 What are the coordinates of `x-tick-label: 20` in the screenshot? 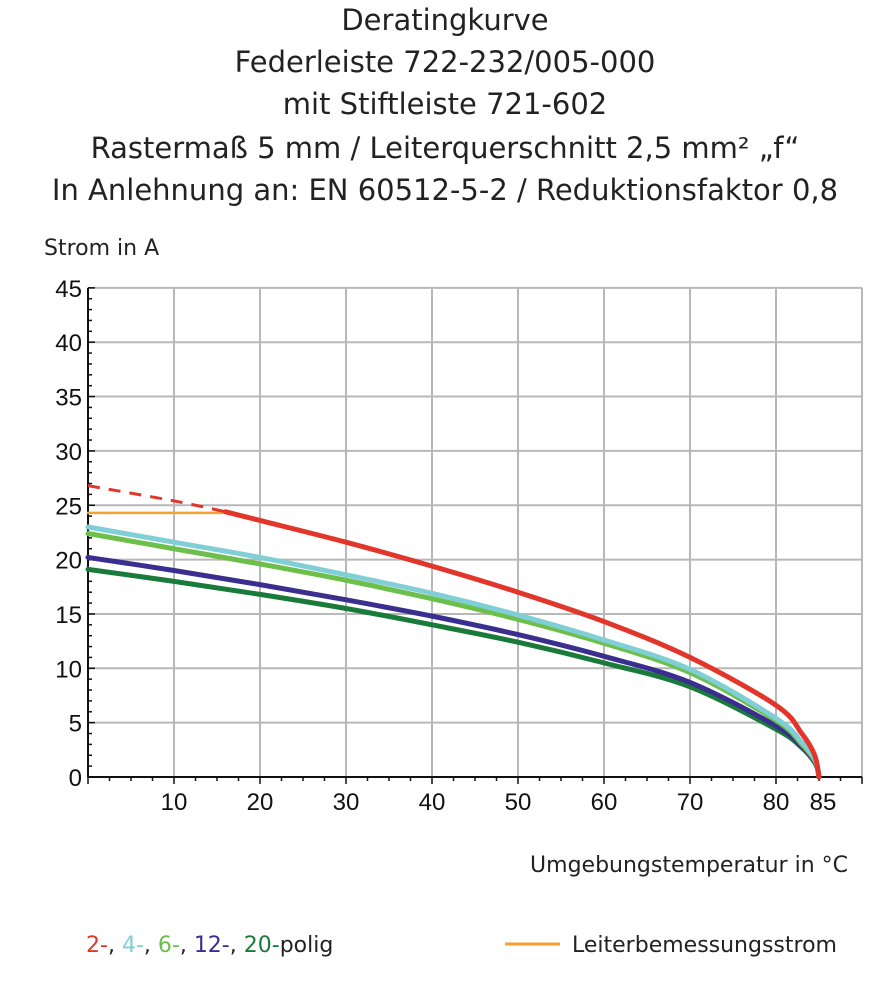 It's located at (260, 802).